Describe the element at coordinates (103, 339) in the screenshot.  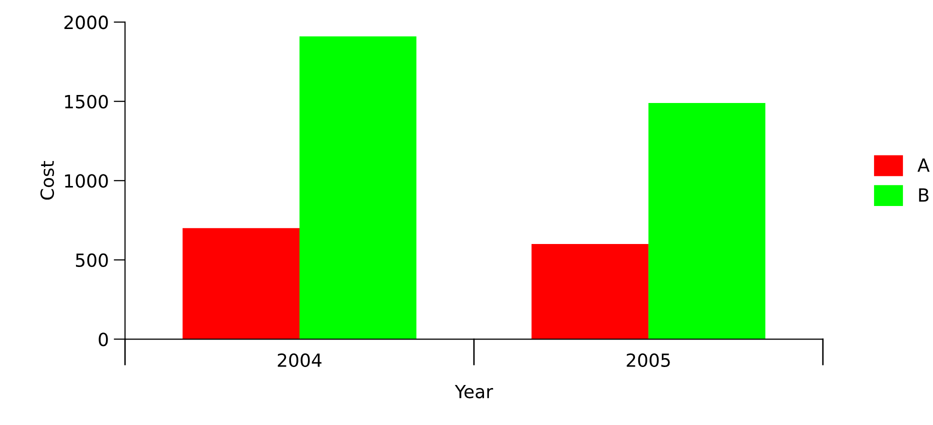
I see `y-tick-label: 0` at that location.